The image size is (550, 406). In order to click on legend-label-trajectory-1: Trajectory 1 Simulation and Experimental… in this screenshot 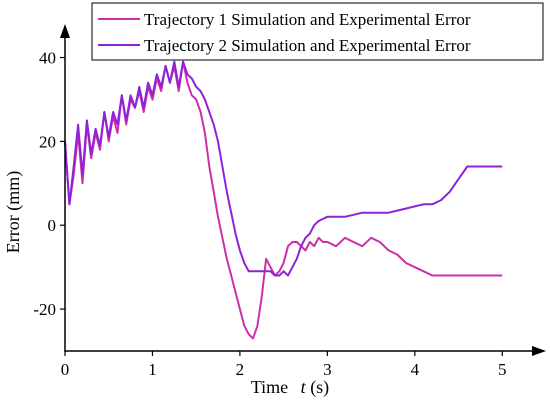, I will do `click(307, 19)`.